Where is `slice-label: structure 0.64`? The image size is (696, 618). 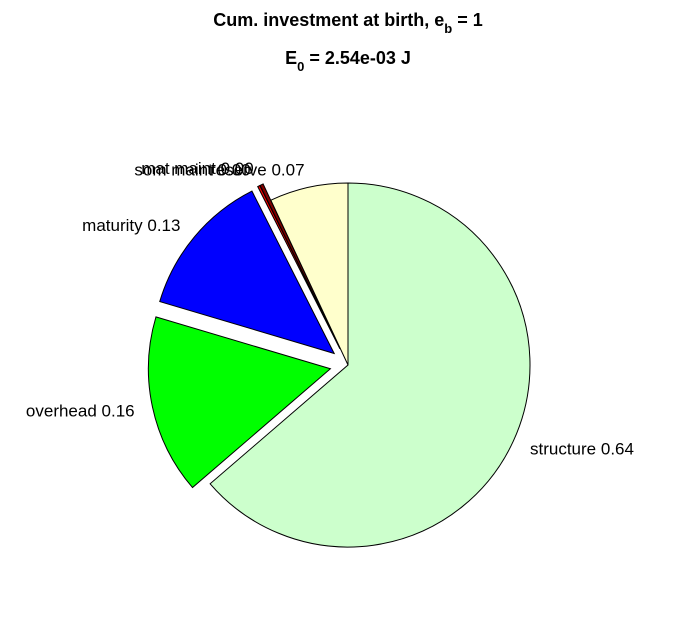 slice-label: structure 0.64 is located at coordinates (582, 448).